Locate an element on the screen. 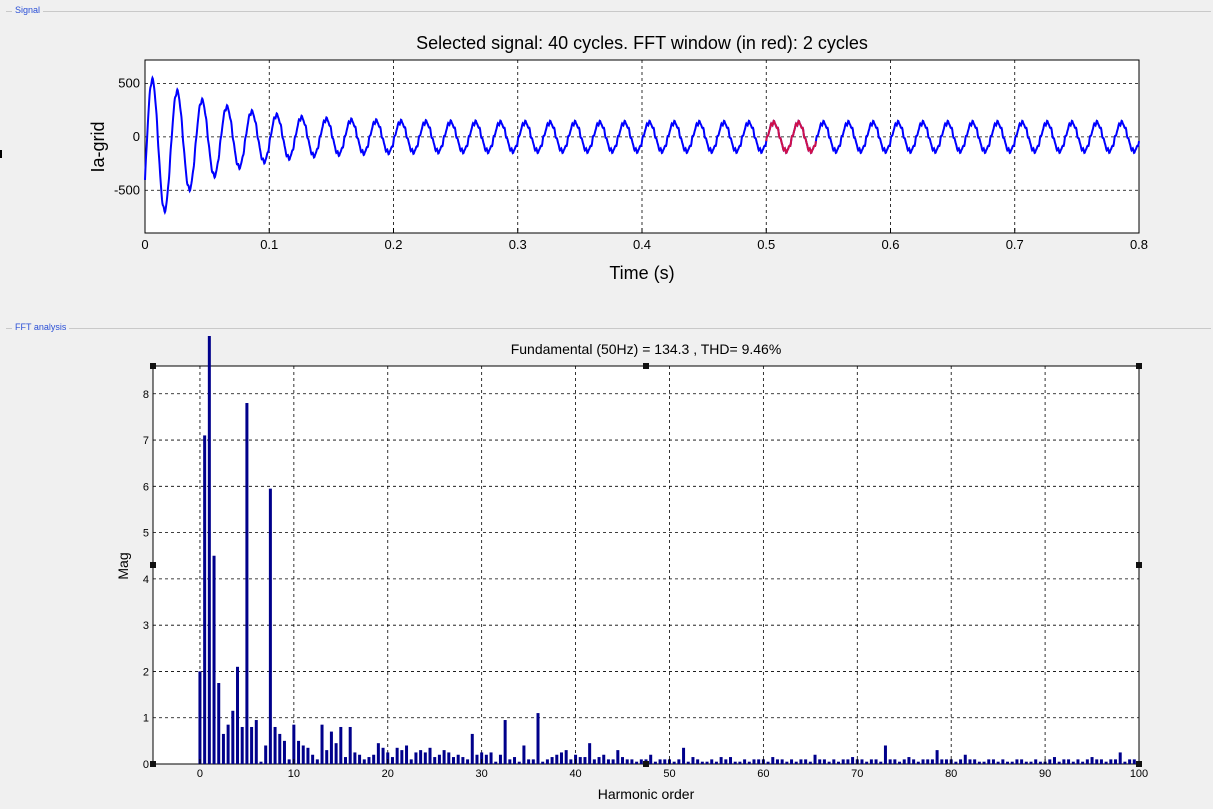  resize-handle-bottom-center is located at coordinates (646, 764).